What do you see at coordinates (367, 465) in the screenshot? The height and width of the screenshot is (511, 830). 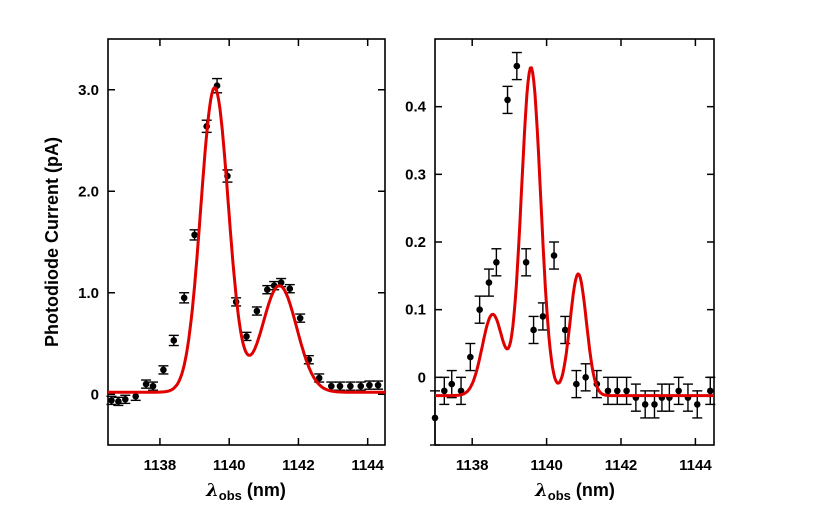 I see `left-x-tick-label: 1144` at bounding box center [367, 465].